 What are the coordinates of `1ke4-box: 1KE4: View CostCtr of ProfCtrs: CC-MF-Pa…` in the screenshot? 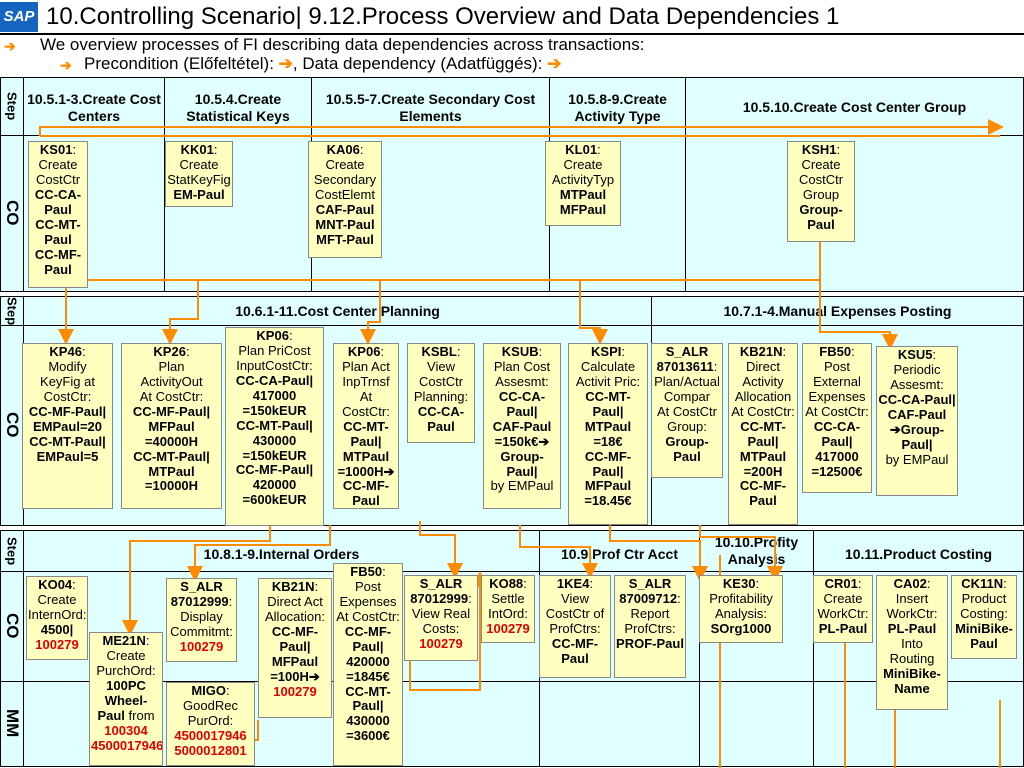 It's located at (575, 626).